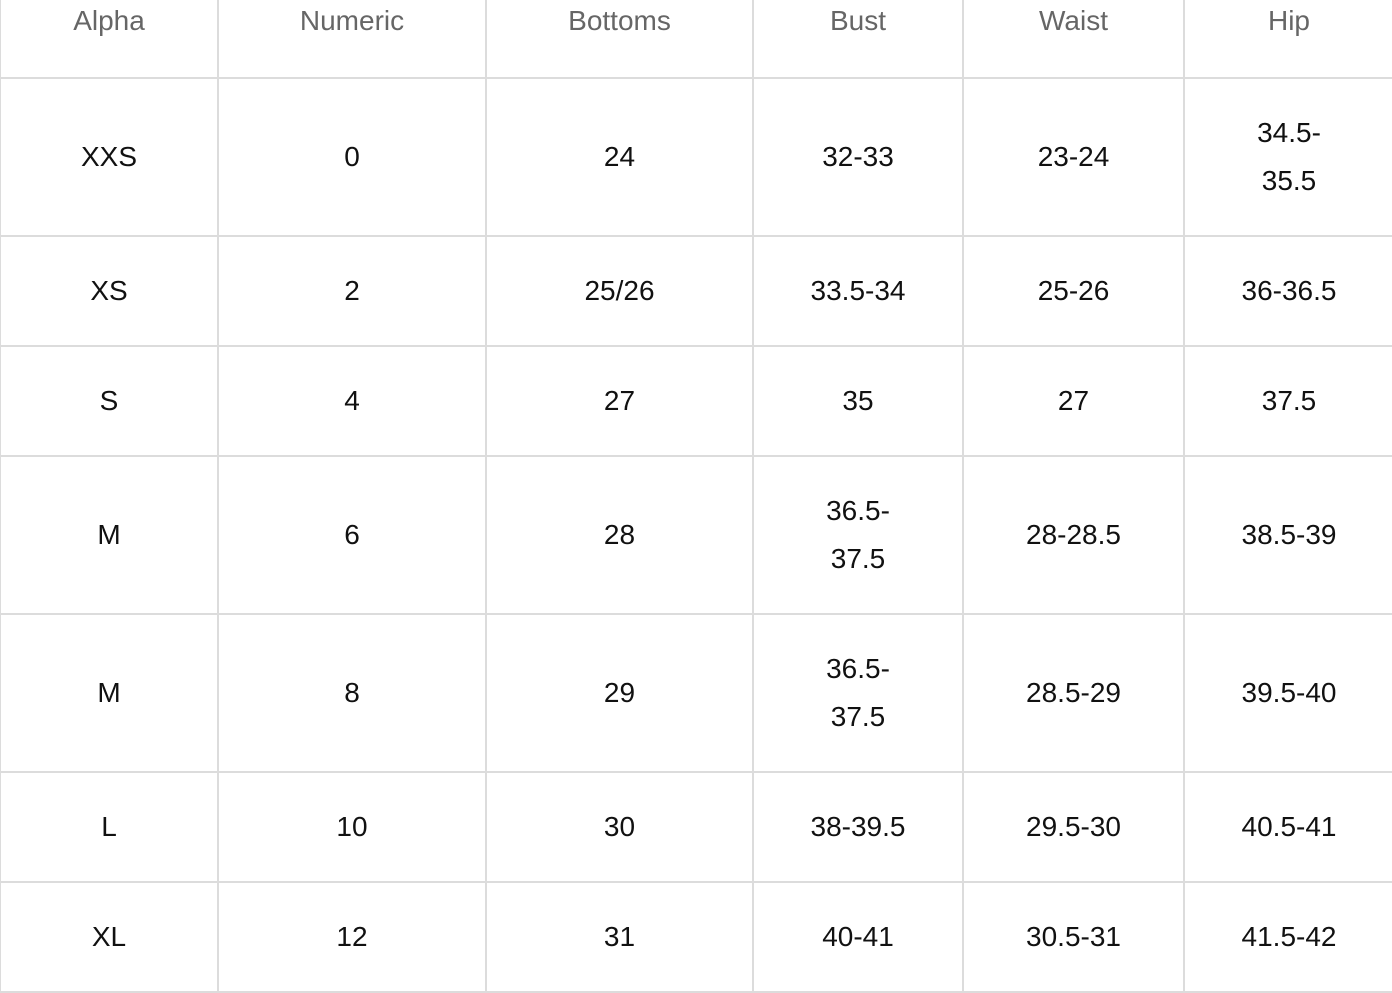 The height and width of the screenshot is (993, 1392). I want to click on cell-alpha: S, so click(109, 401).